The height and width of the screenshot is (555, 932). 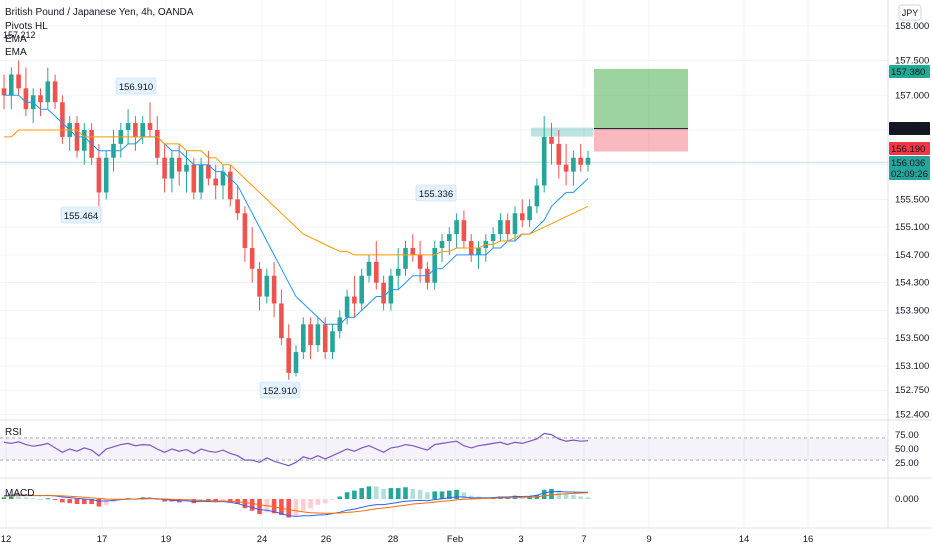 What do you see at coordinates (26, 26) in the screenshot?
I see `indicator-pivots-hl: Pivots HL` at bounding box center [26, 26].